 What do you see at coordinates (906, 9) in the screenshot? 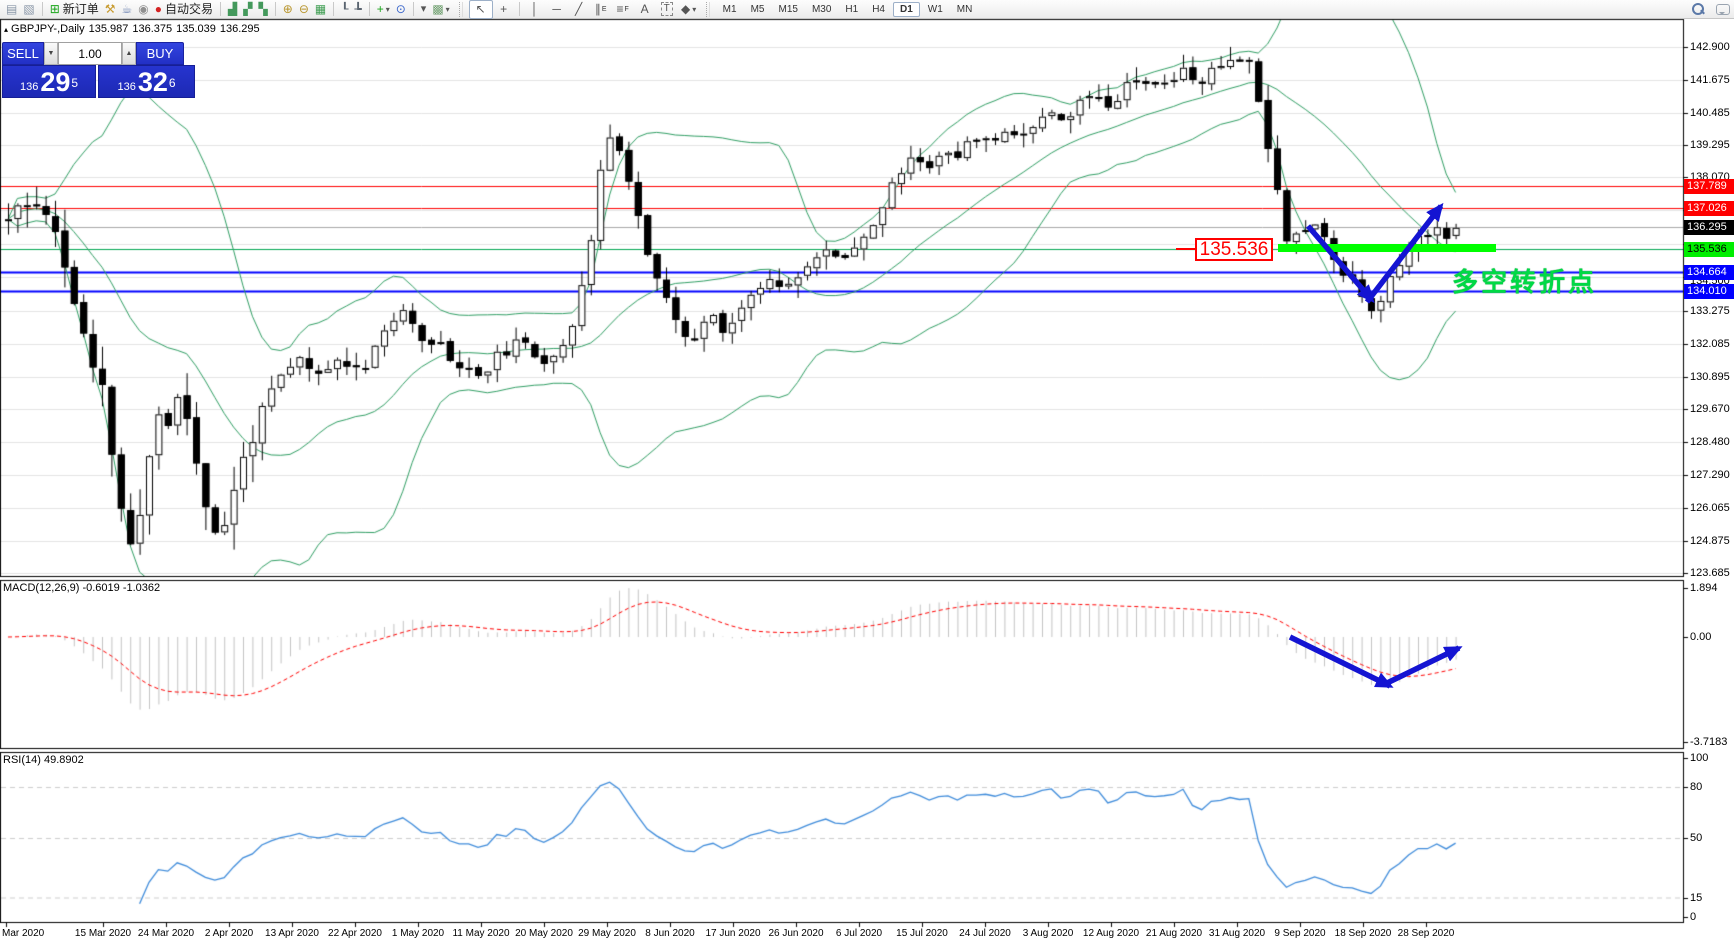
I see `timeframe-d1-button: D1` at bounding box center [906, 9].